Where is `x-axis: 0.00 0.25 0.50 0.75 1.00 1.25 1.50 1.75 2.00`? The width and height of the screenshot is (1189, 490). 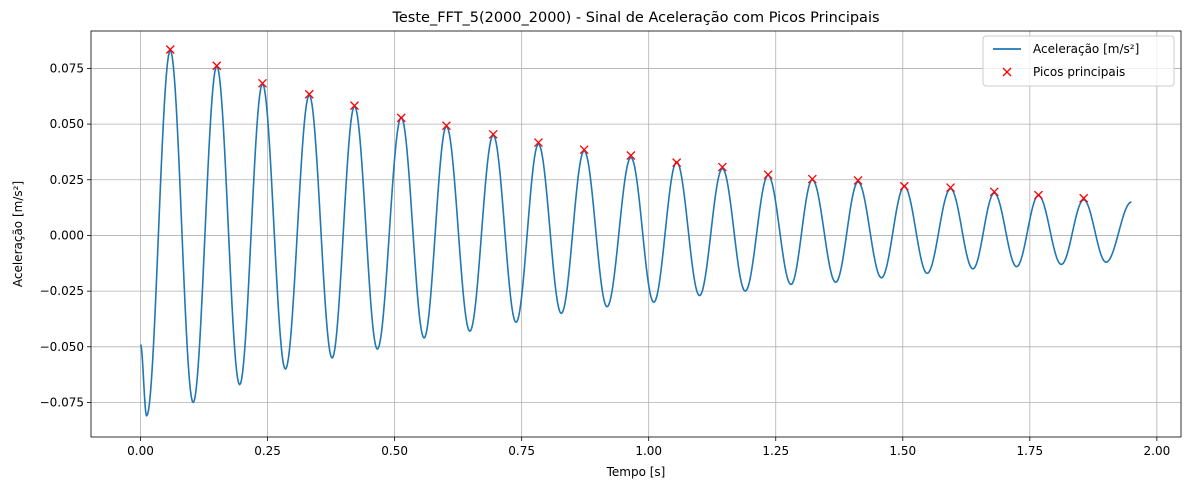 x-axis: 0.00 0.25 0.50 0.75 1.00 1.25 1.50 1.75 2.00 is located at coordinates (648, 447).